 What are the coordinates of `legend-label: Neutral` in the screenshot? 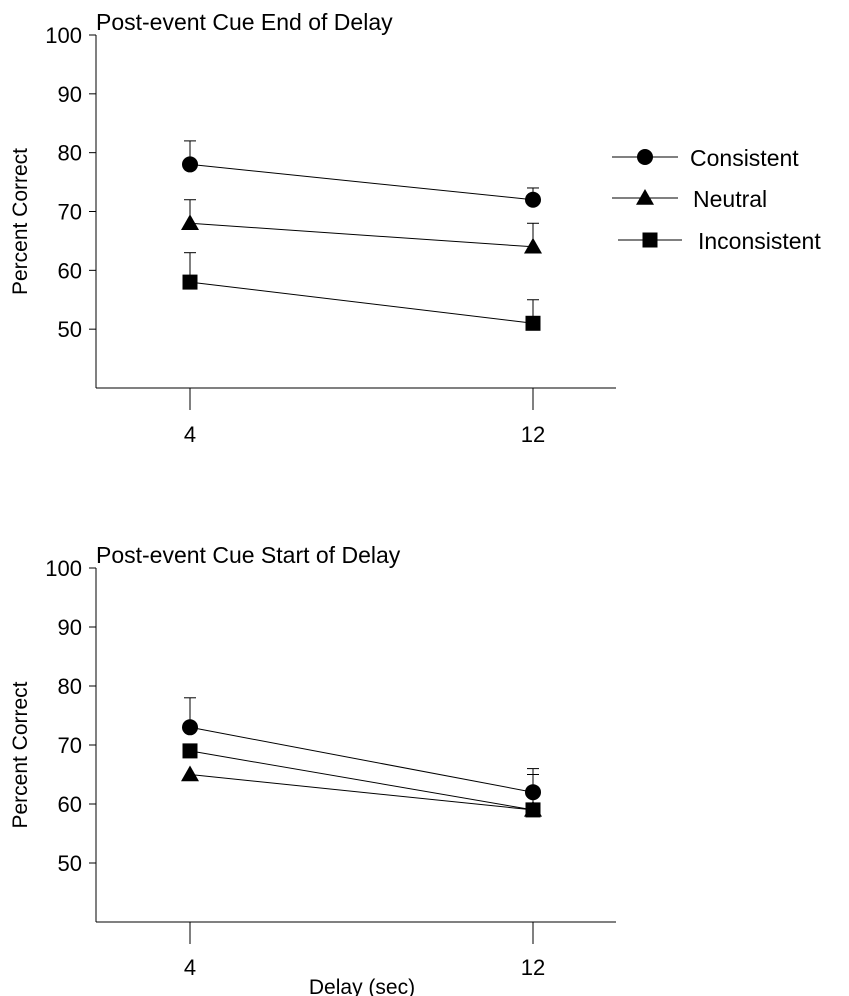 It's located at (730, 199).